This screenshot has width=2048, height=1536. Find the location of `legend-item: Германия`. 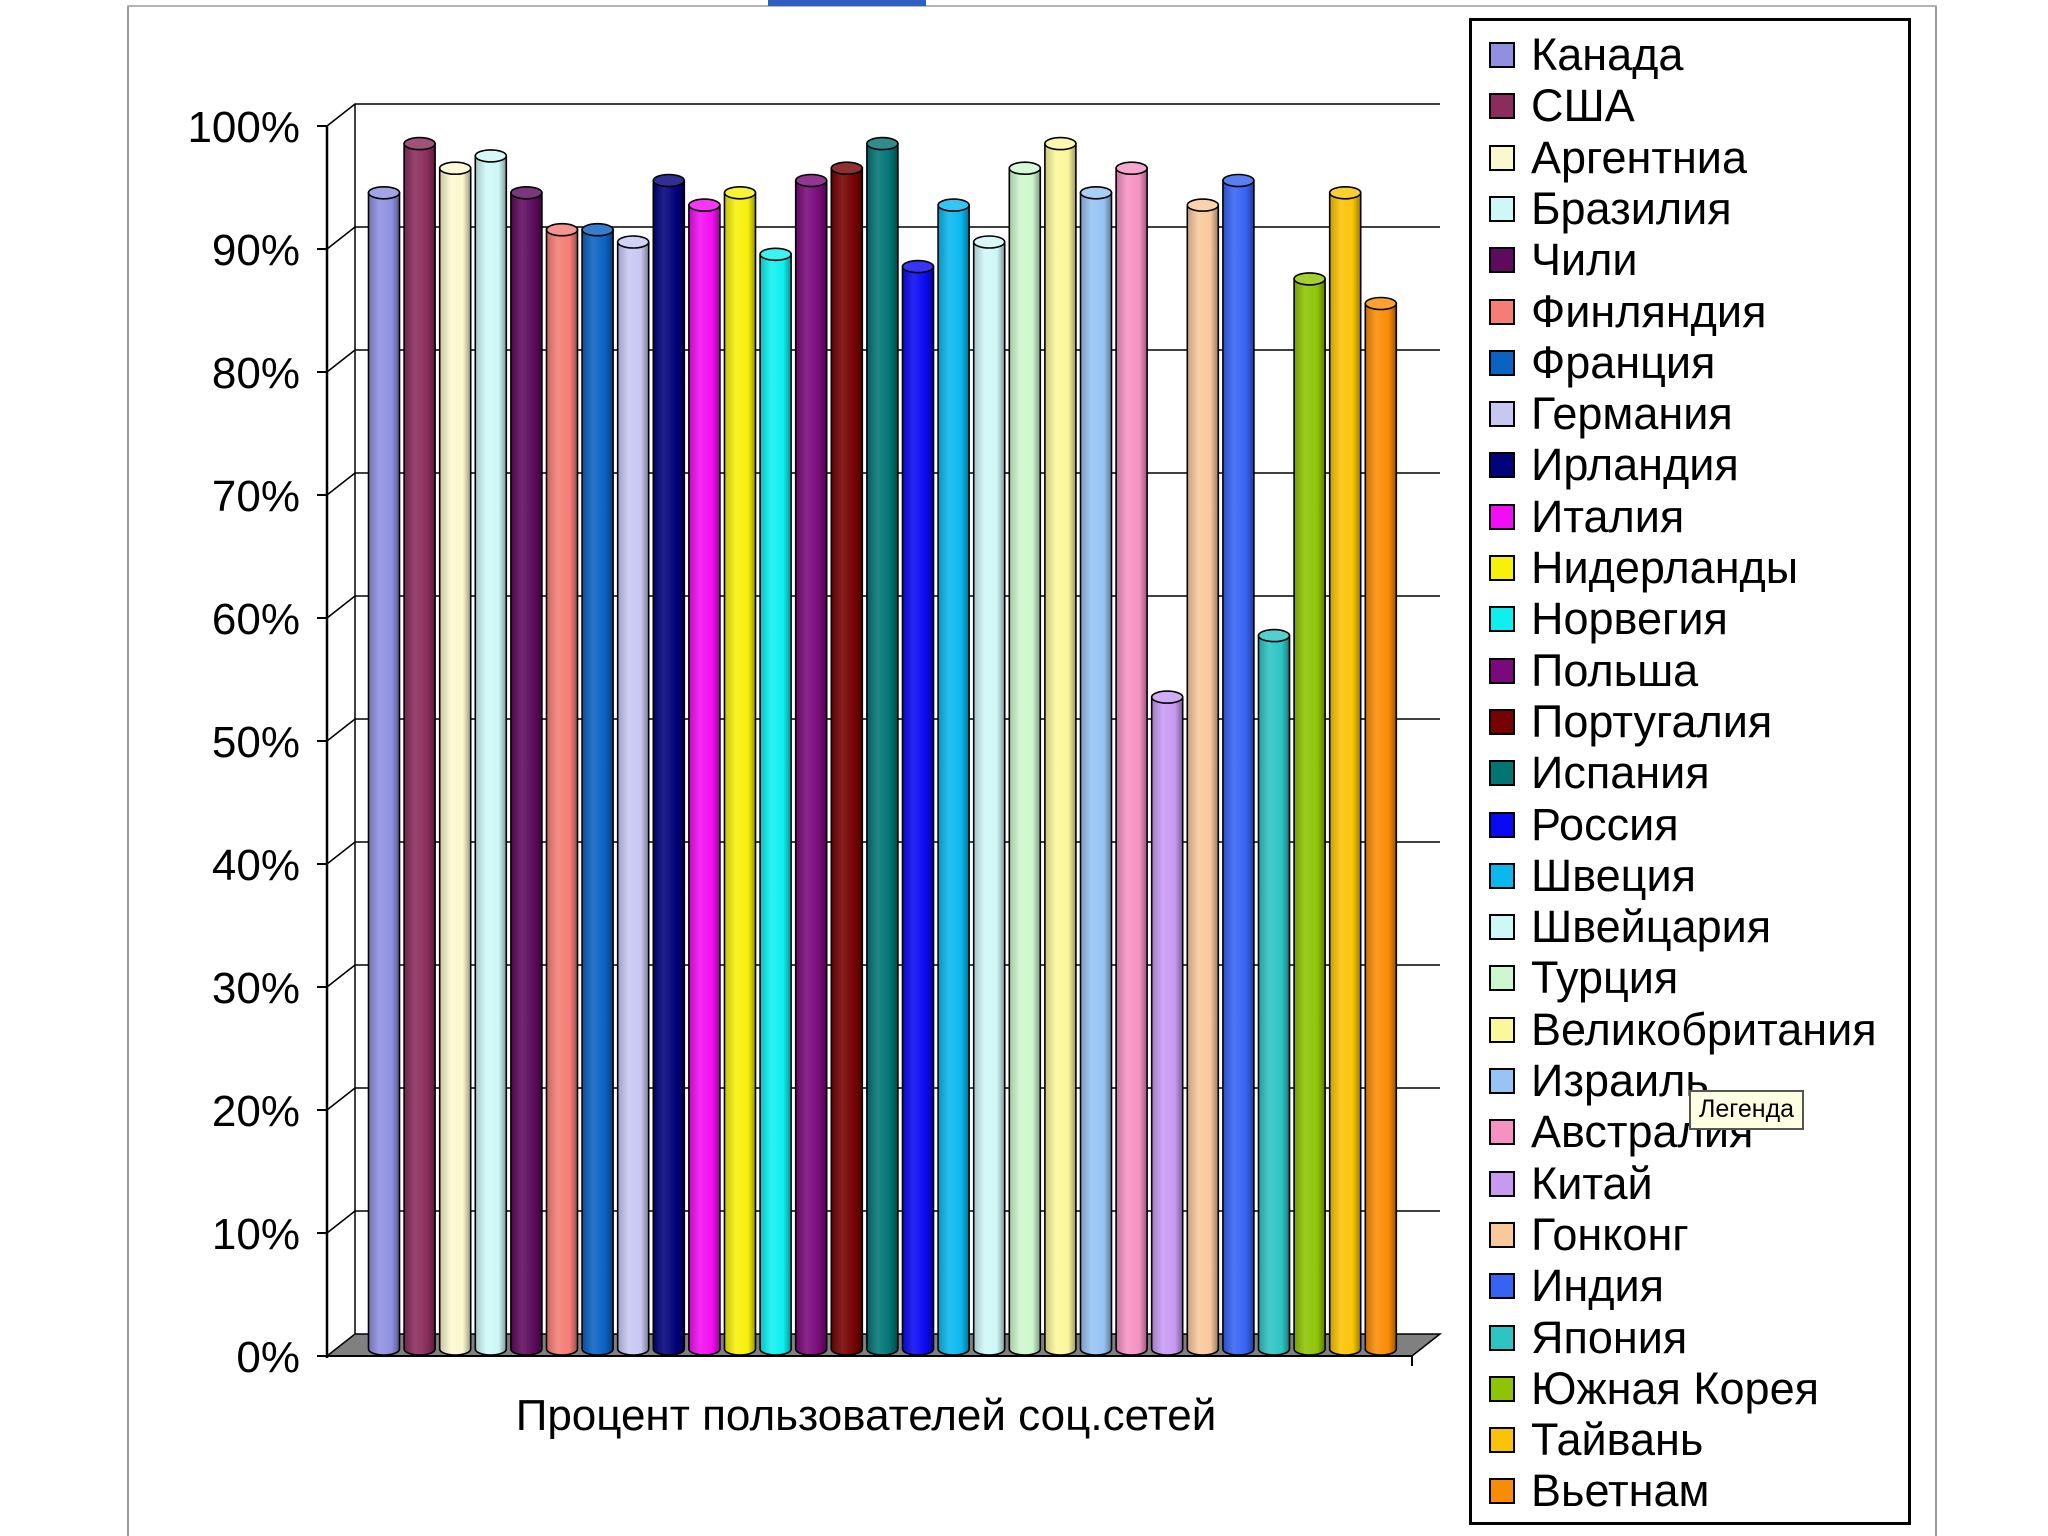

legend-item: Германия is located at coordinates (1699, 414).